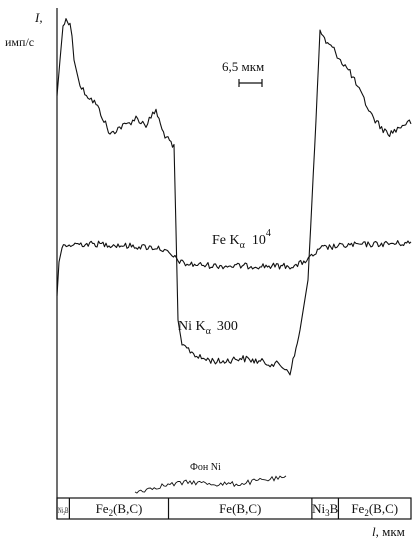 Image resolution: width=413 pixels, height=540 pixels. Describe the element at coordinates (241, 239) in the screenshot. I see `series-label-fe: Fe Kα 104` at that location.